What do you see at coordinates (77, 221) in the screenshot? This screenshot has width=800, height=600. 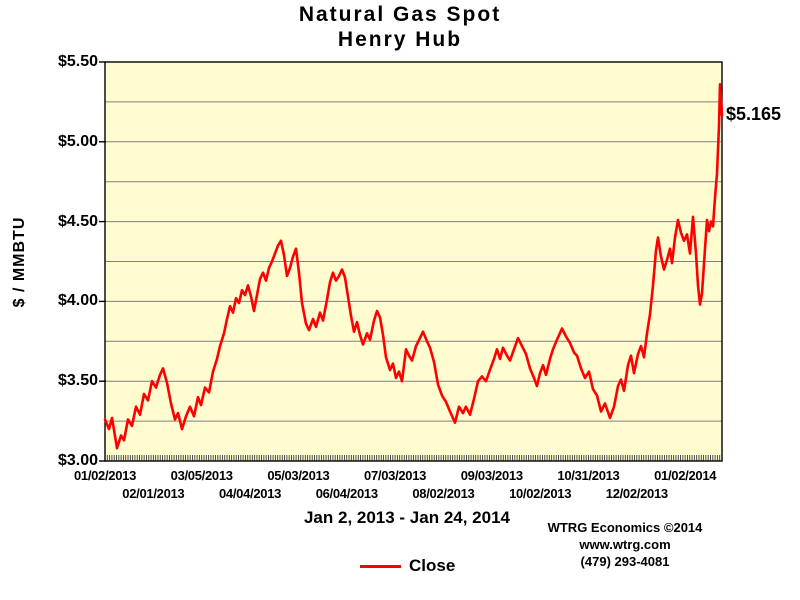 I see `y-axis-tick-label: $4.50` at bounding box center [77, 221].